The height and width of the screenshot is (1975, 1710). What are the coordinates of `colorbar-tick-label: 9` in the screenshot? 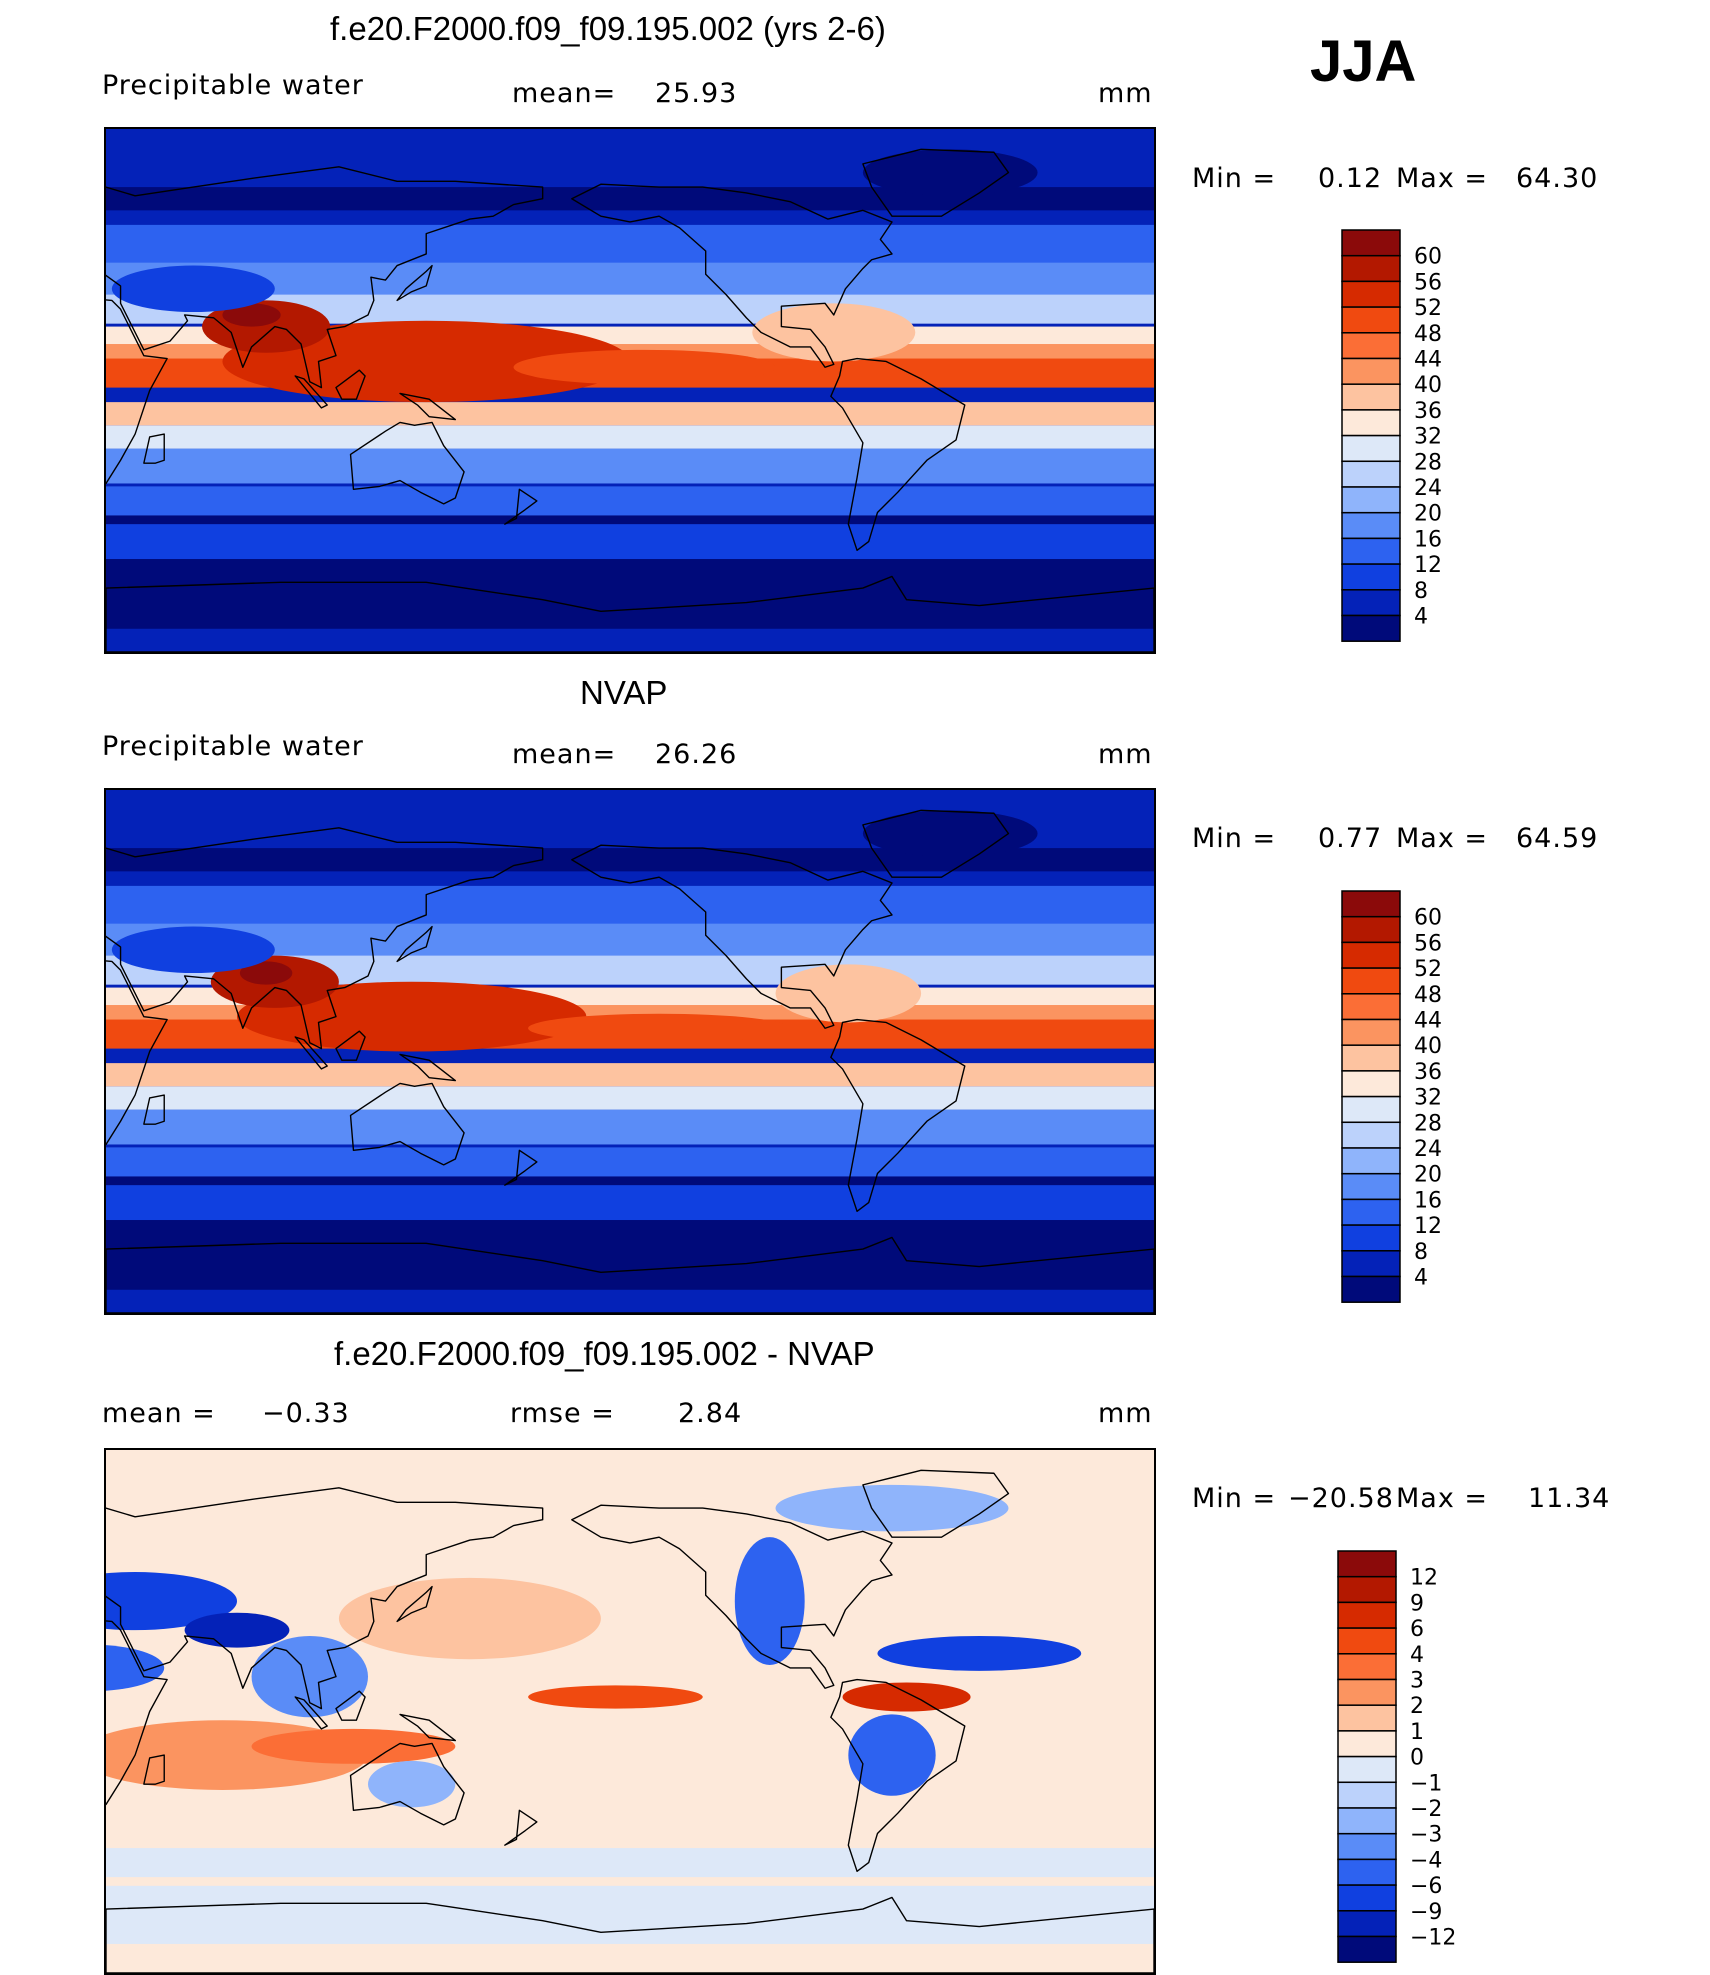 It's located at (1417, 1603).